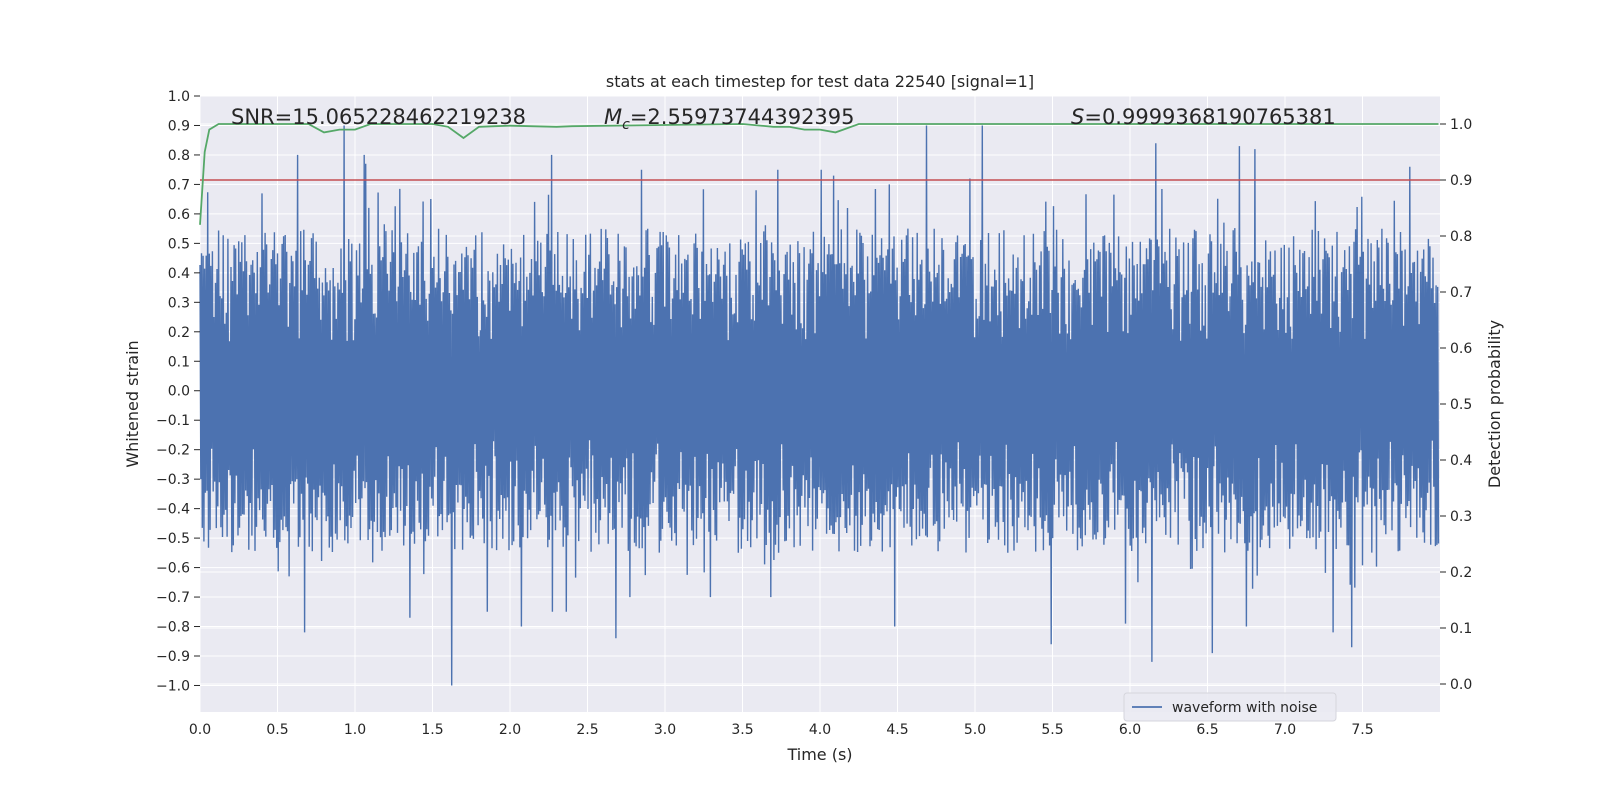 The image size is (1600, 800). Describe the element at coordinates (1461, 461) in the screenshot. I see `y2-tick-label: 0.4` at that location.